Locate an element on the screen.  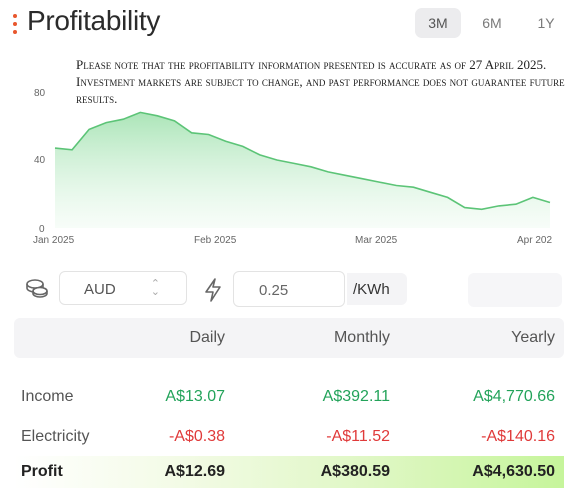
lightning-bolt-icon is located at coordinates (213, 292).